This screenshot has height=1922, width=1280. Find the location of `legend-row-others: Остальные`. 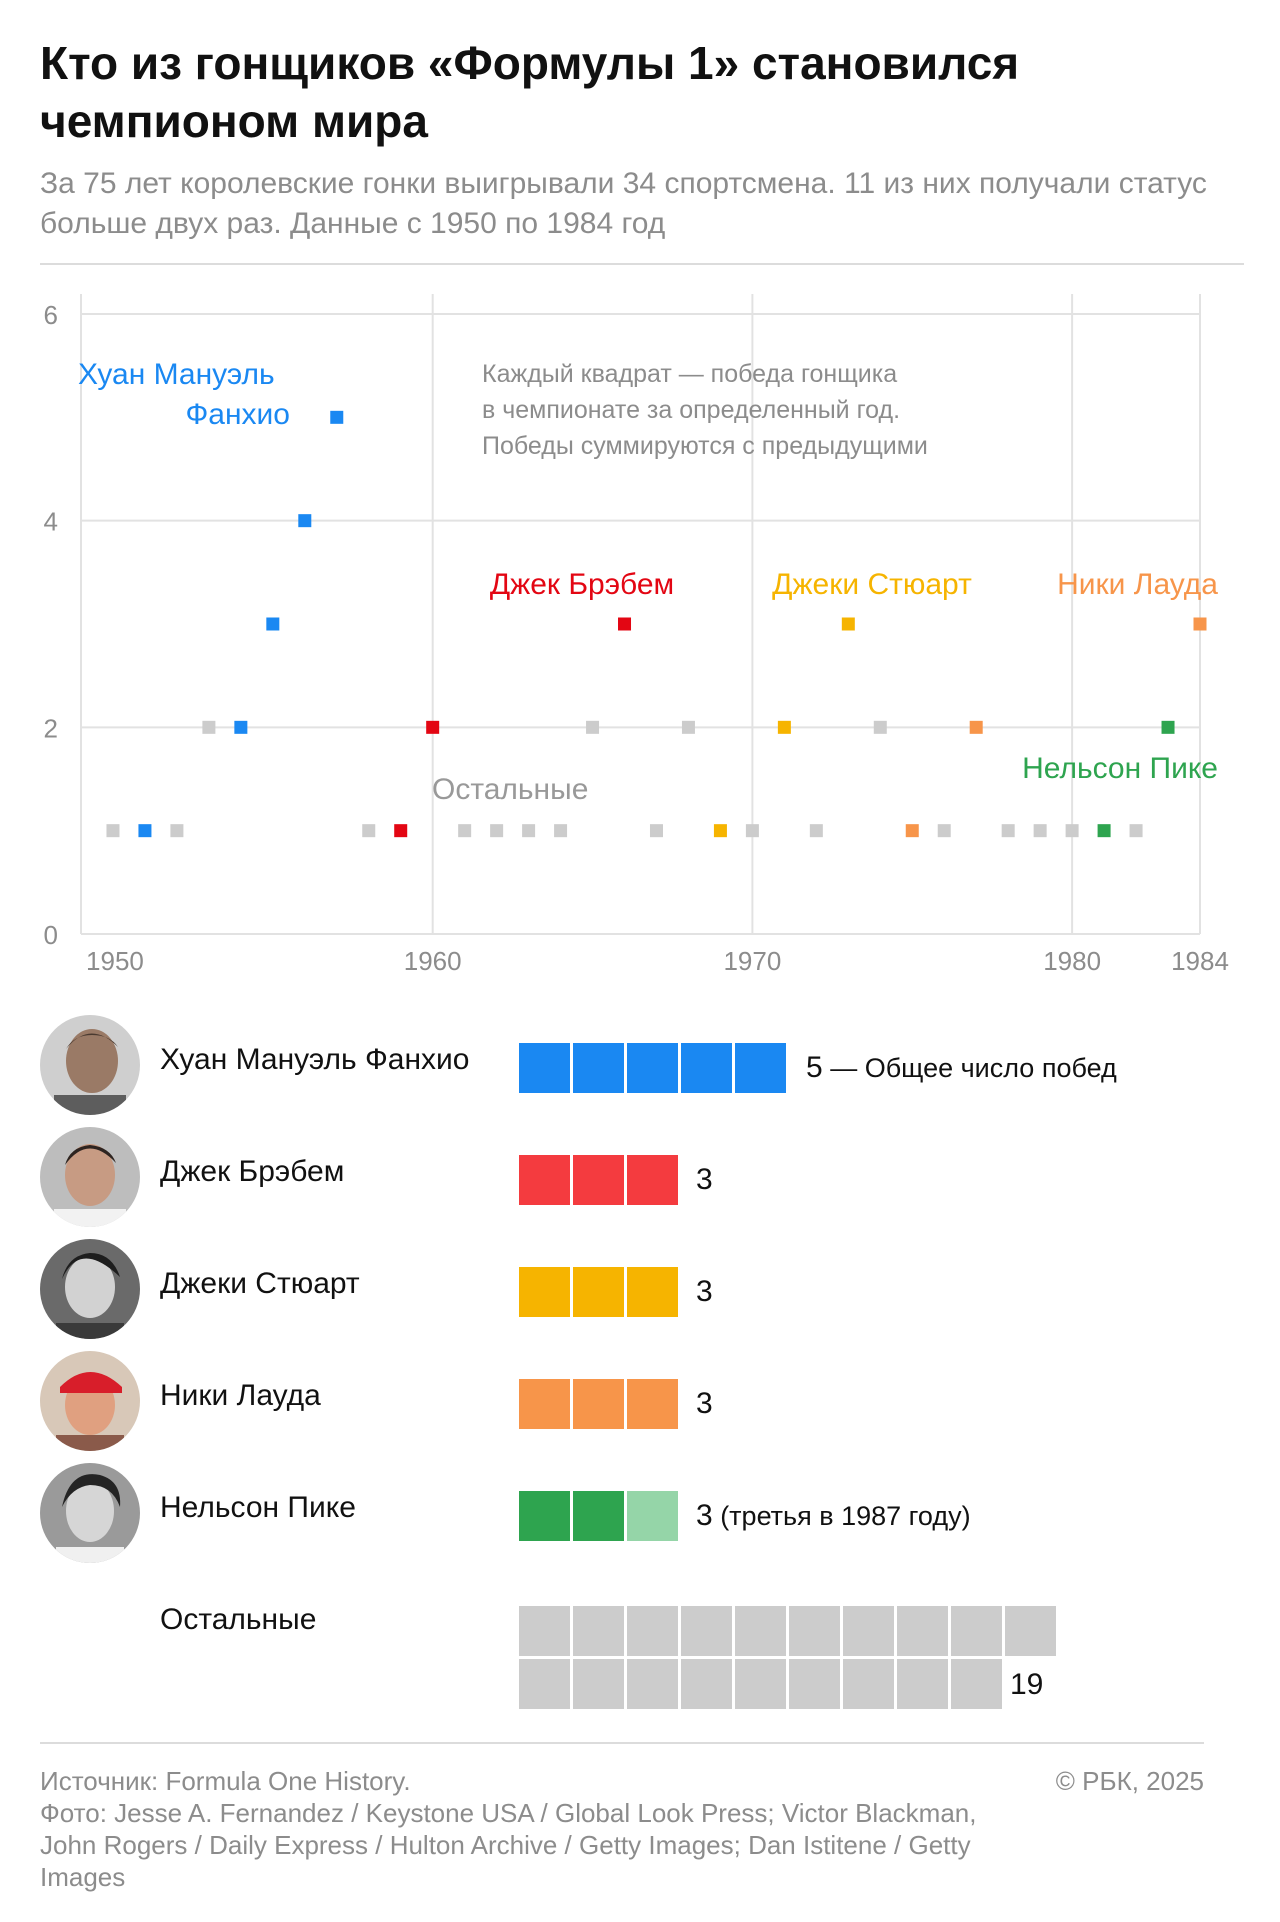

legend-row-others: Остальные is located at coordinates (640, 1620).